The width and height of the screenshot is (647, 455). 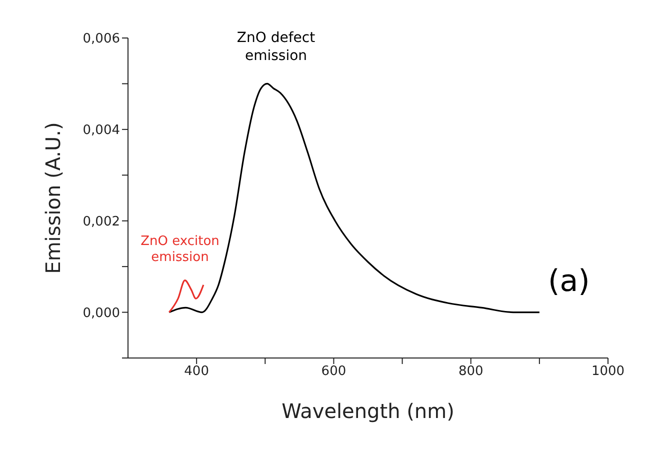 What do you see at coordinates (276, 47) in the screenshot?
I see `annotation: ZnO defect emission` at bounding box center [276, 47].